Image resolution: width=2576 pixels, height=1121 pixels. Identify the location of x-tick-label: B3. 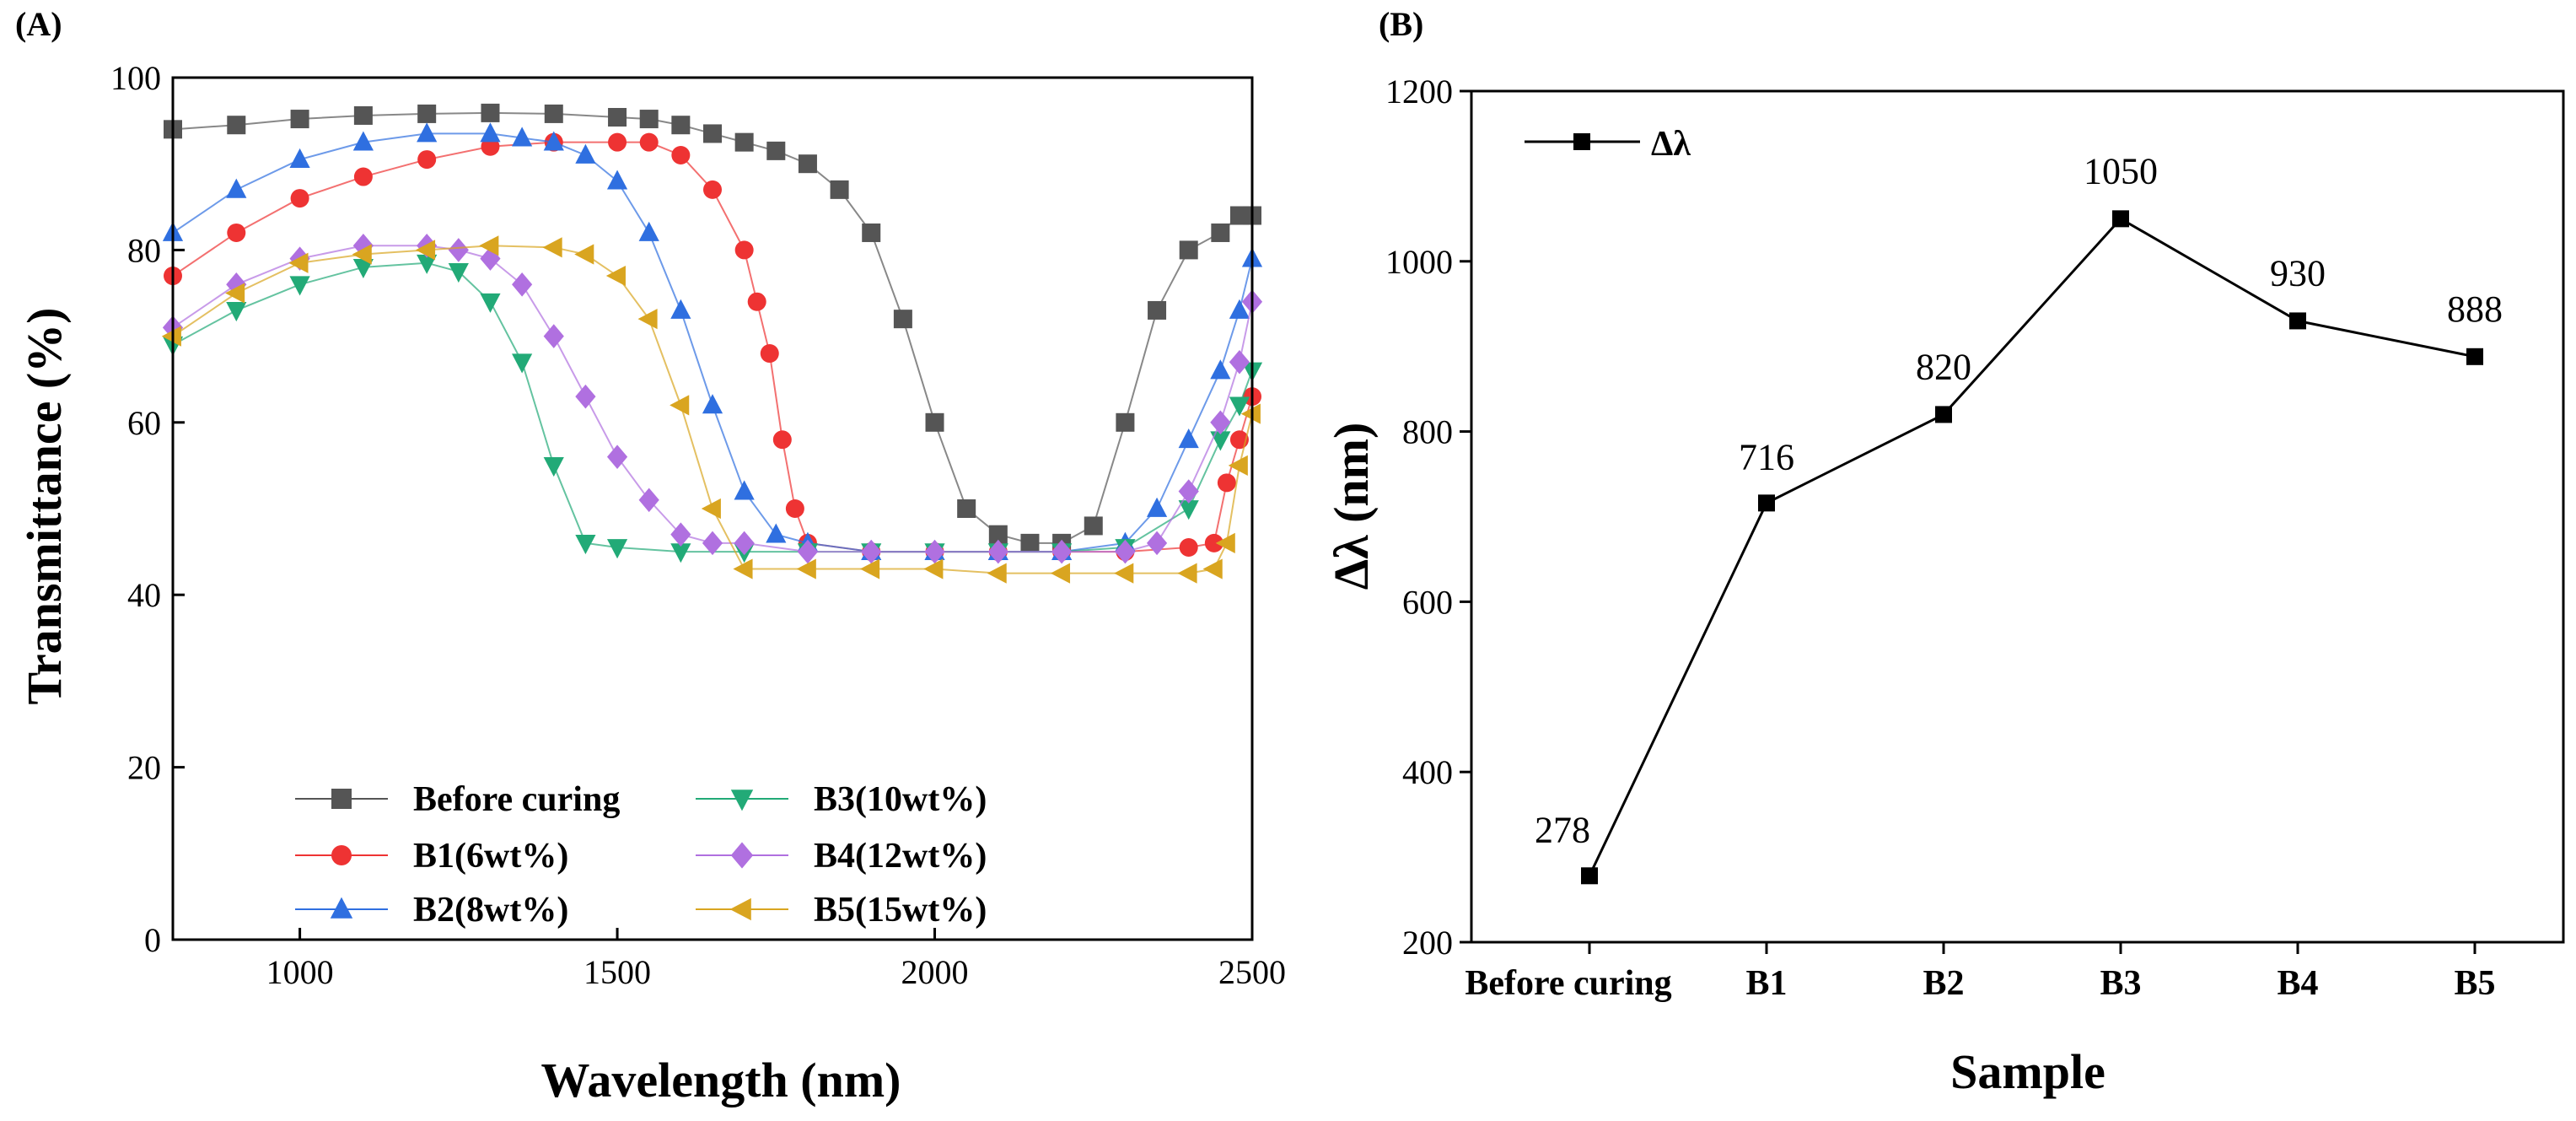
(2120, 984).